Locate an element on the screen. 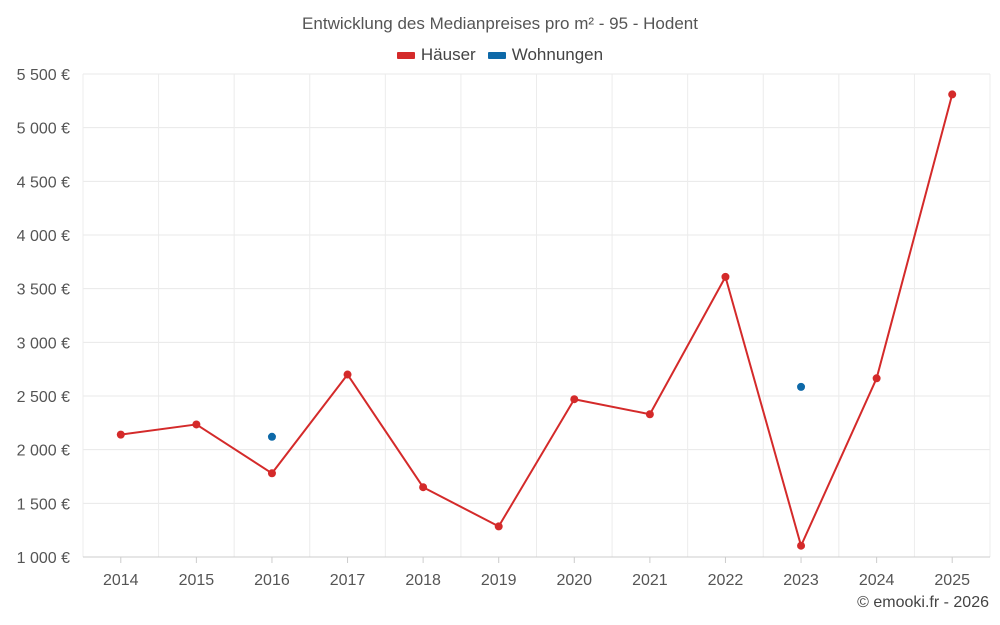 The image size is (1000, 625). haeuser-point-2015 is located at coordinates (196, 424).